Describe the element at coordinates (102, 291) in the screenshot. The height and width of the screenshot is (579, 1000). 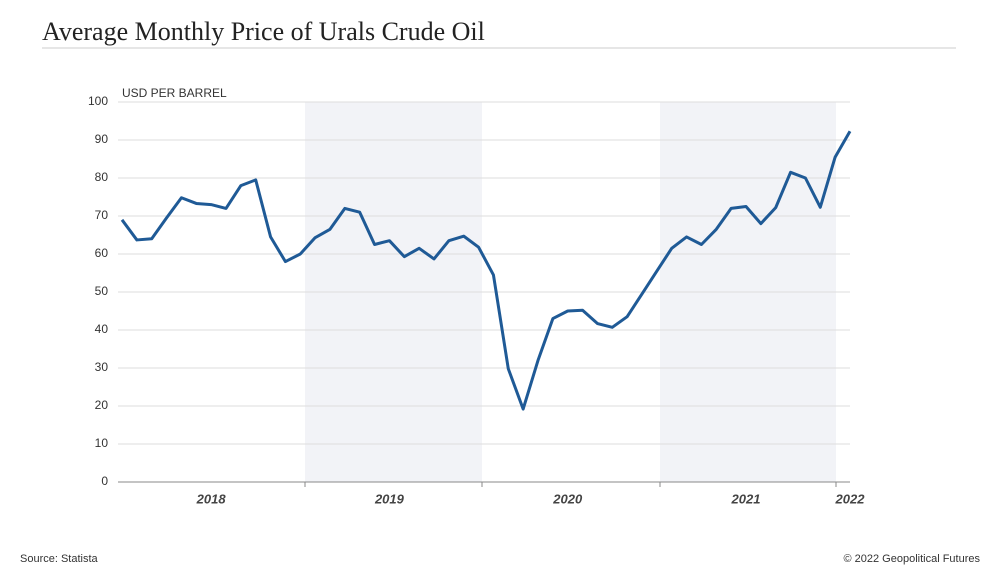
I see `y-tick-label: 50` at that location.